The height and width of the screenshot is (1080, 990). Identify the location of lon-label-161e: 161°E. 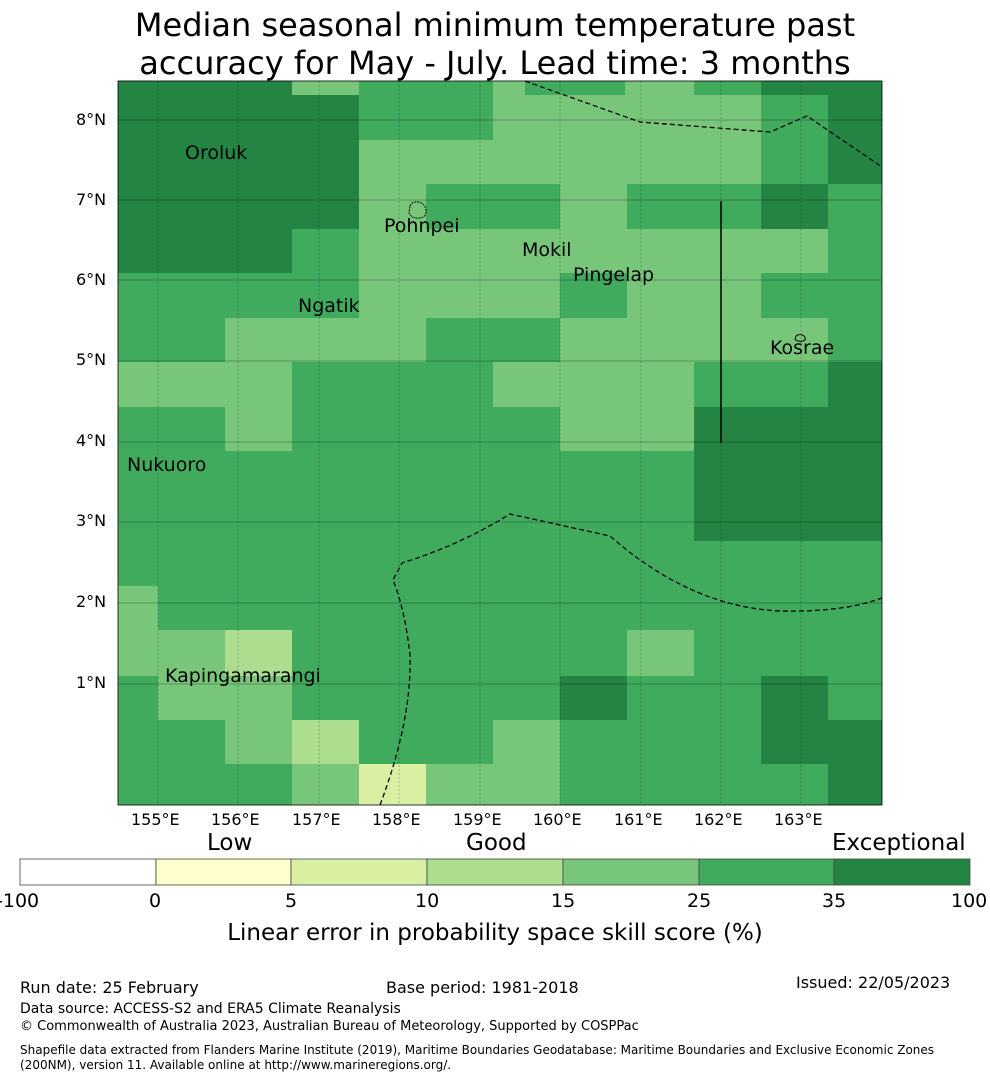
(638, 819).